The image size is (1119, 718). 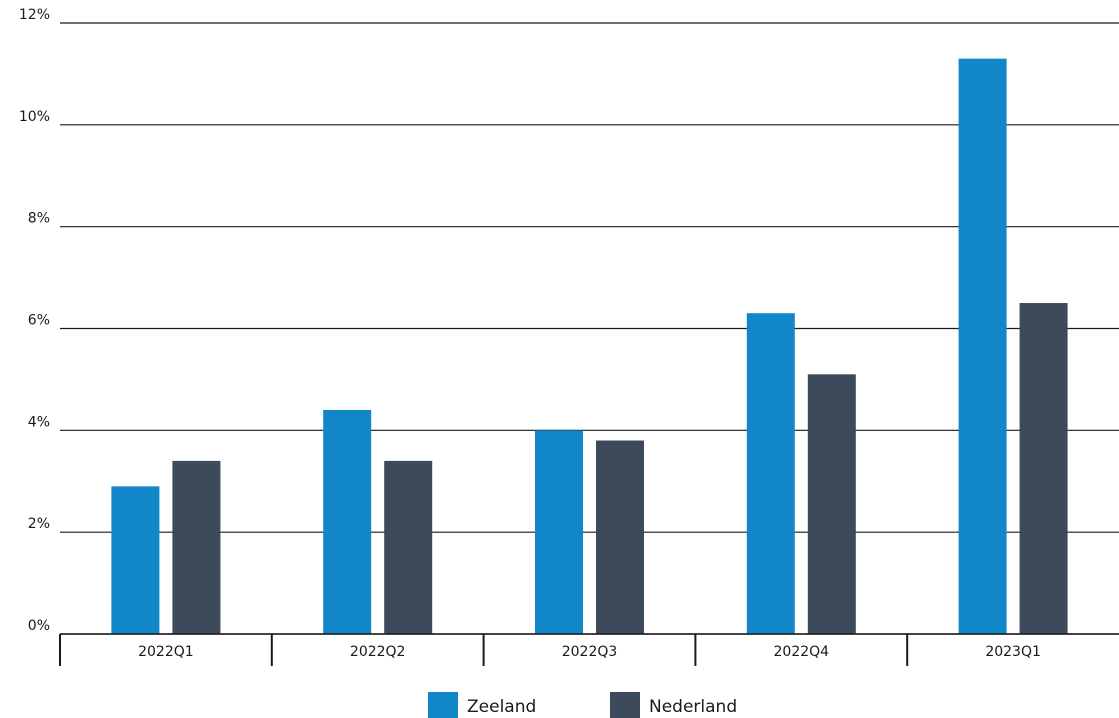 What do you see at coordinates (39, 524) in the screenshot?
I see `y-tick-label: 2%` at bounding box center [39, 524].